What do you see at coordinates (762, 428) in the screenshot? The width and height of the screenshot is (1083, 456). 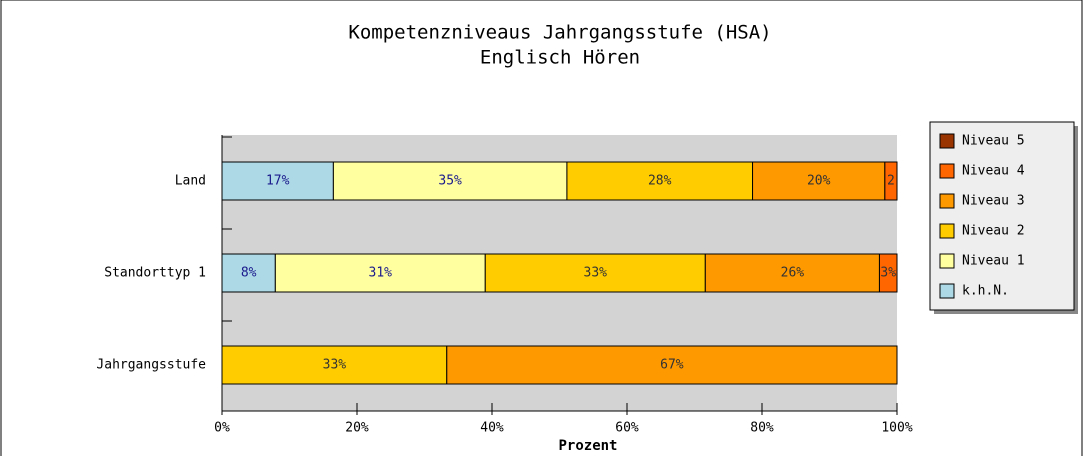 I see `x-tick-label: 80%` at bounding box center [762, 428].